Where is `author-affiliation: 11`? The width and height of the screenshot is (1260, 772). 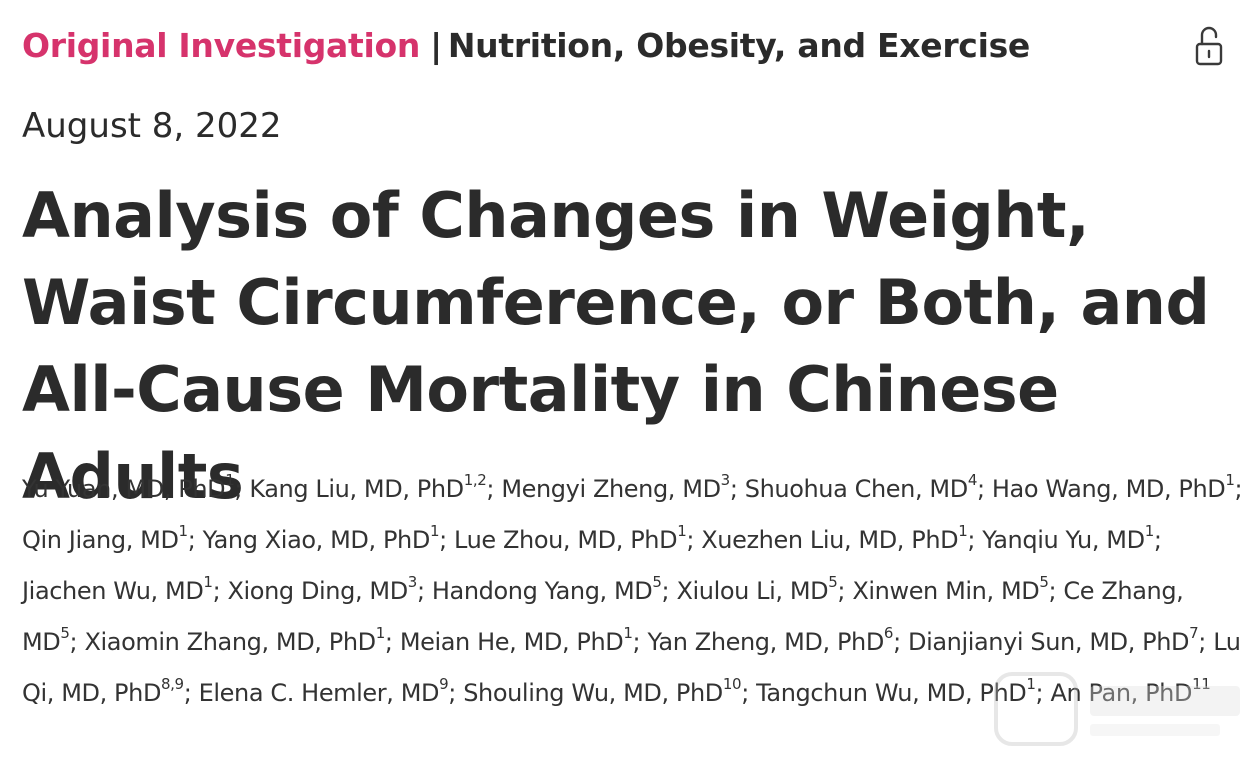 author-affiliation: 11 is located at coordinates (1201, 684).